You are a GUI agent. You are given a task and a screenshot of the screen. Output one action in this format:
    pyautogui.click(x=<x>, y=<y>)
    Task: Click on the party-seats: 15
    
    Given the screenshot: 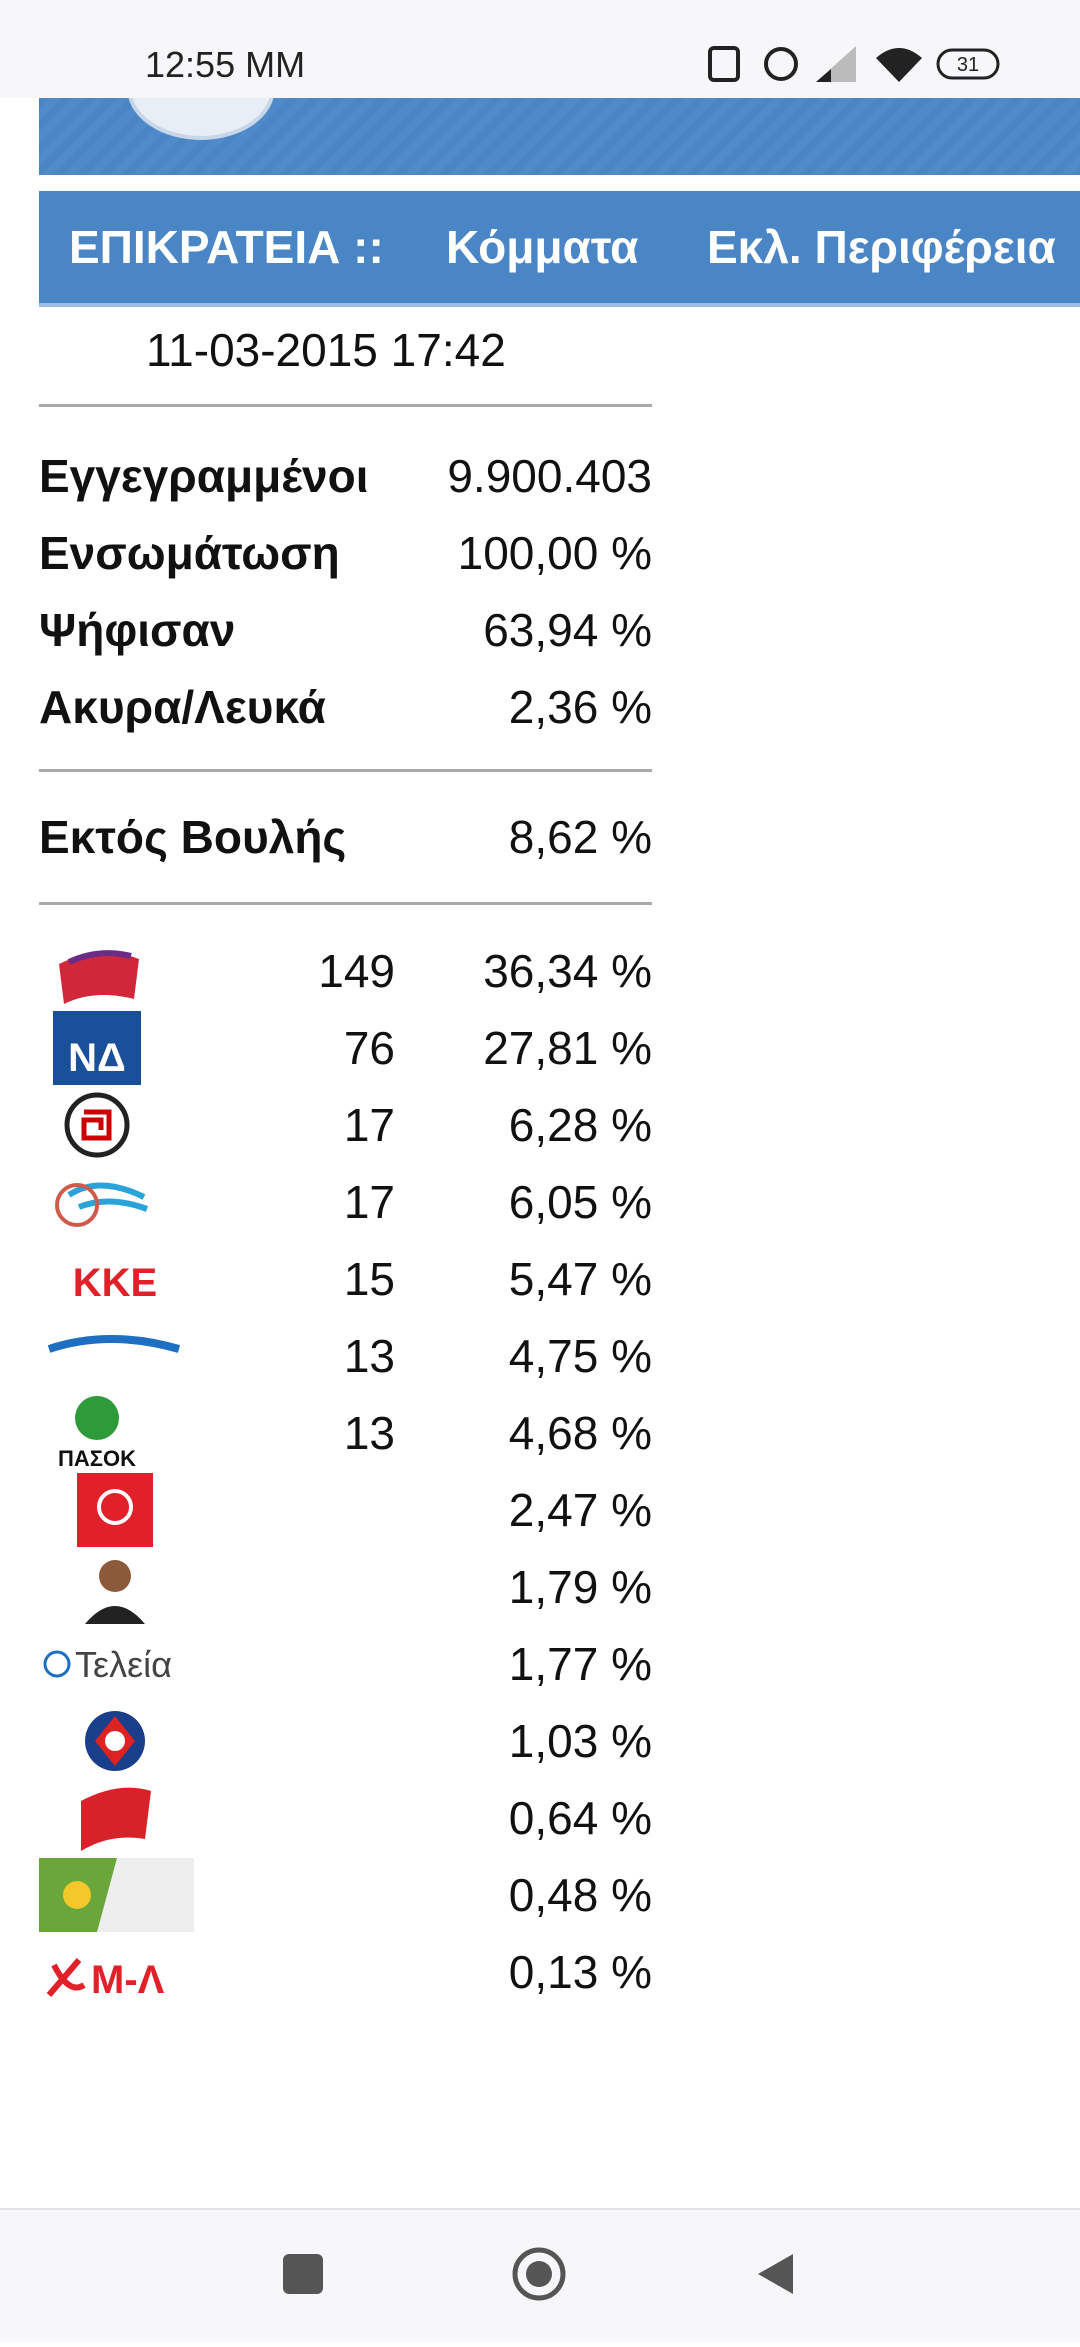 What is the action you would take?
    pyautogui.click(x=369, y=1279)
    